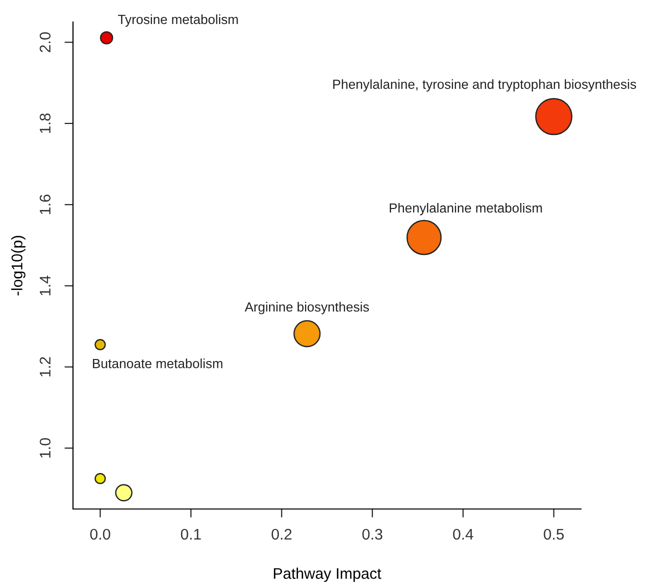 The width and height of the screenshot is (667, 585). Describe the element at coordinates (282, 534) in the screenshot. I see `x-tick-label: 0.2` at that location.